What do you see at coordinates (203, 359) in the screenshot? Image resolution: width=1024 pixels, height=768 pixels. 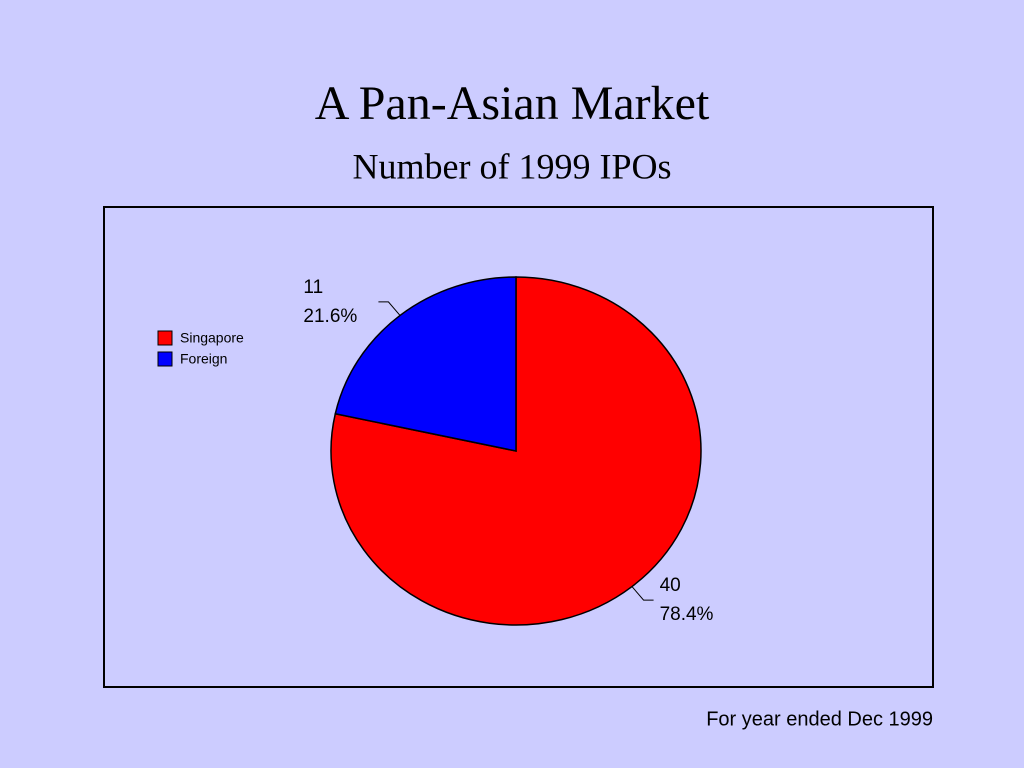 I see `legend-label: Foreign` at bounding box center [203, 359].